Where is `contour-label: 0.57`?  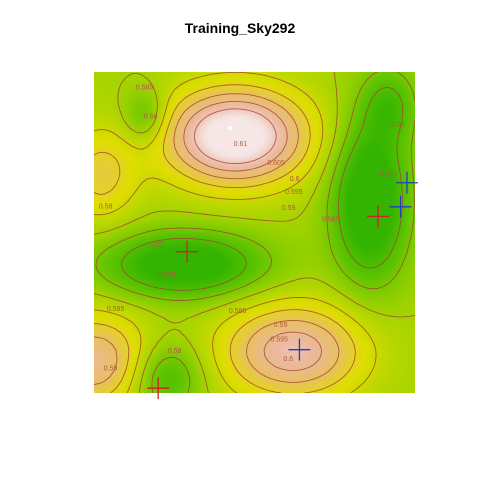
contour-label: 0.57 is located at coordinates (157, 245).